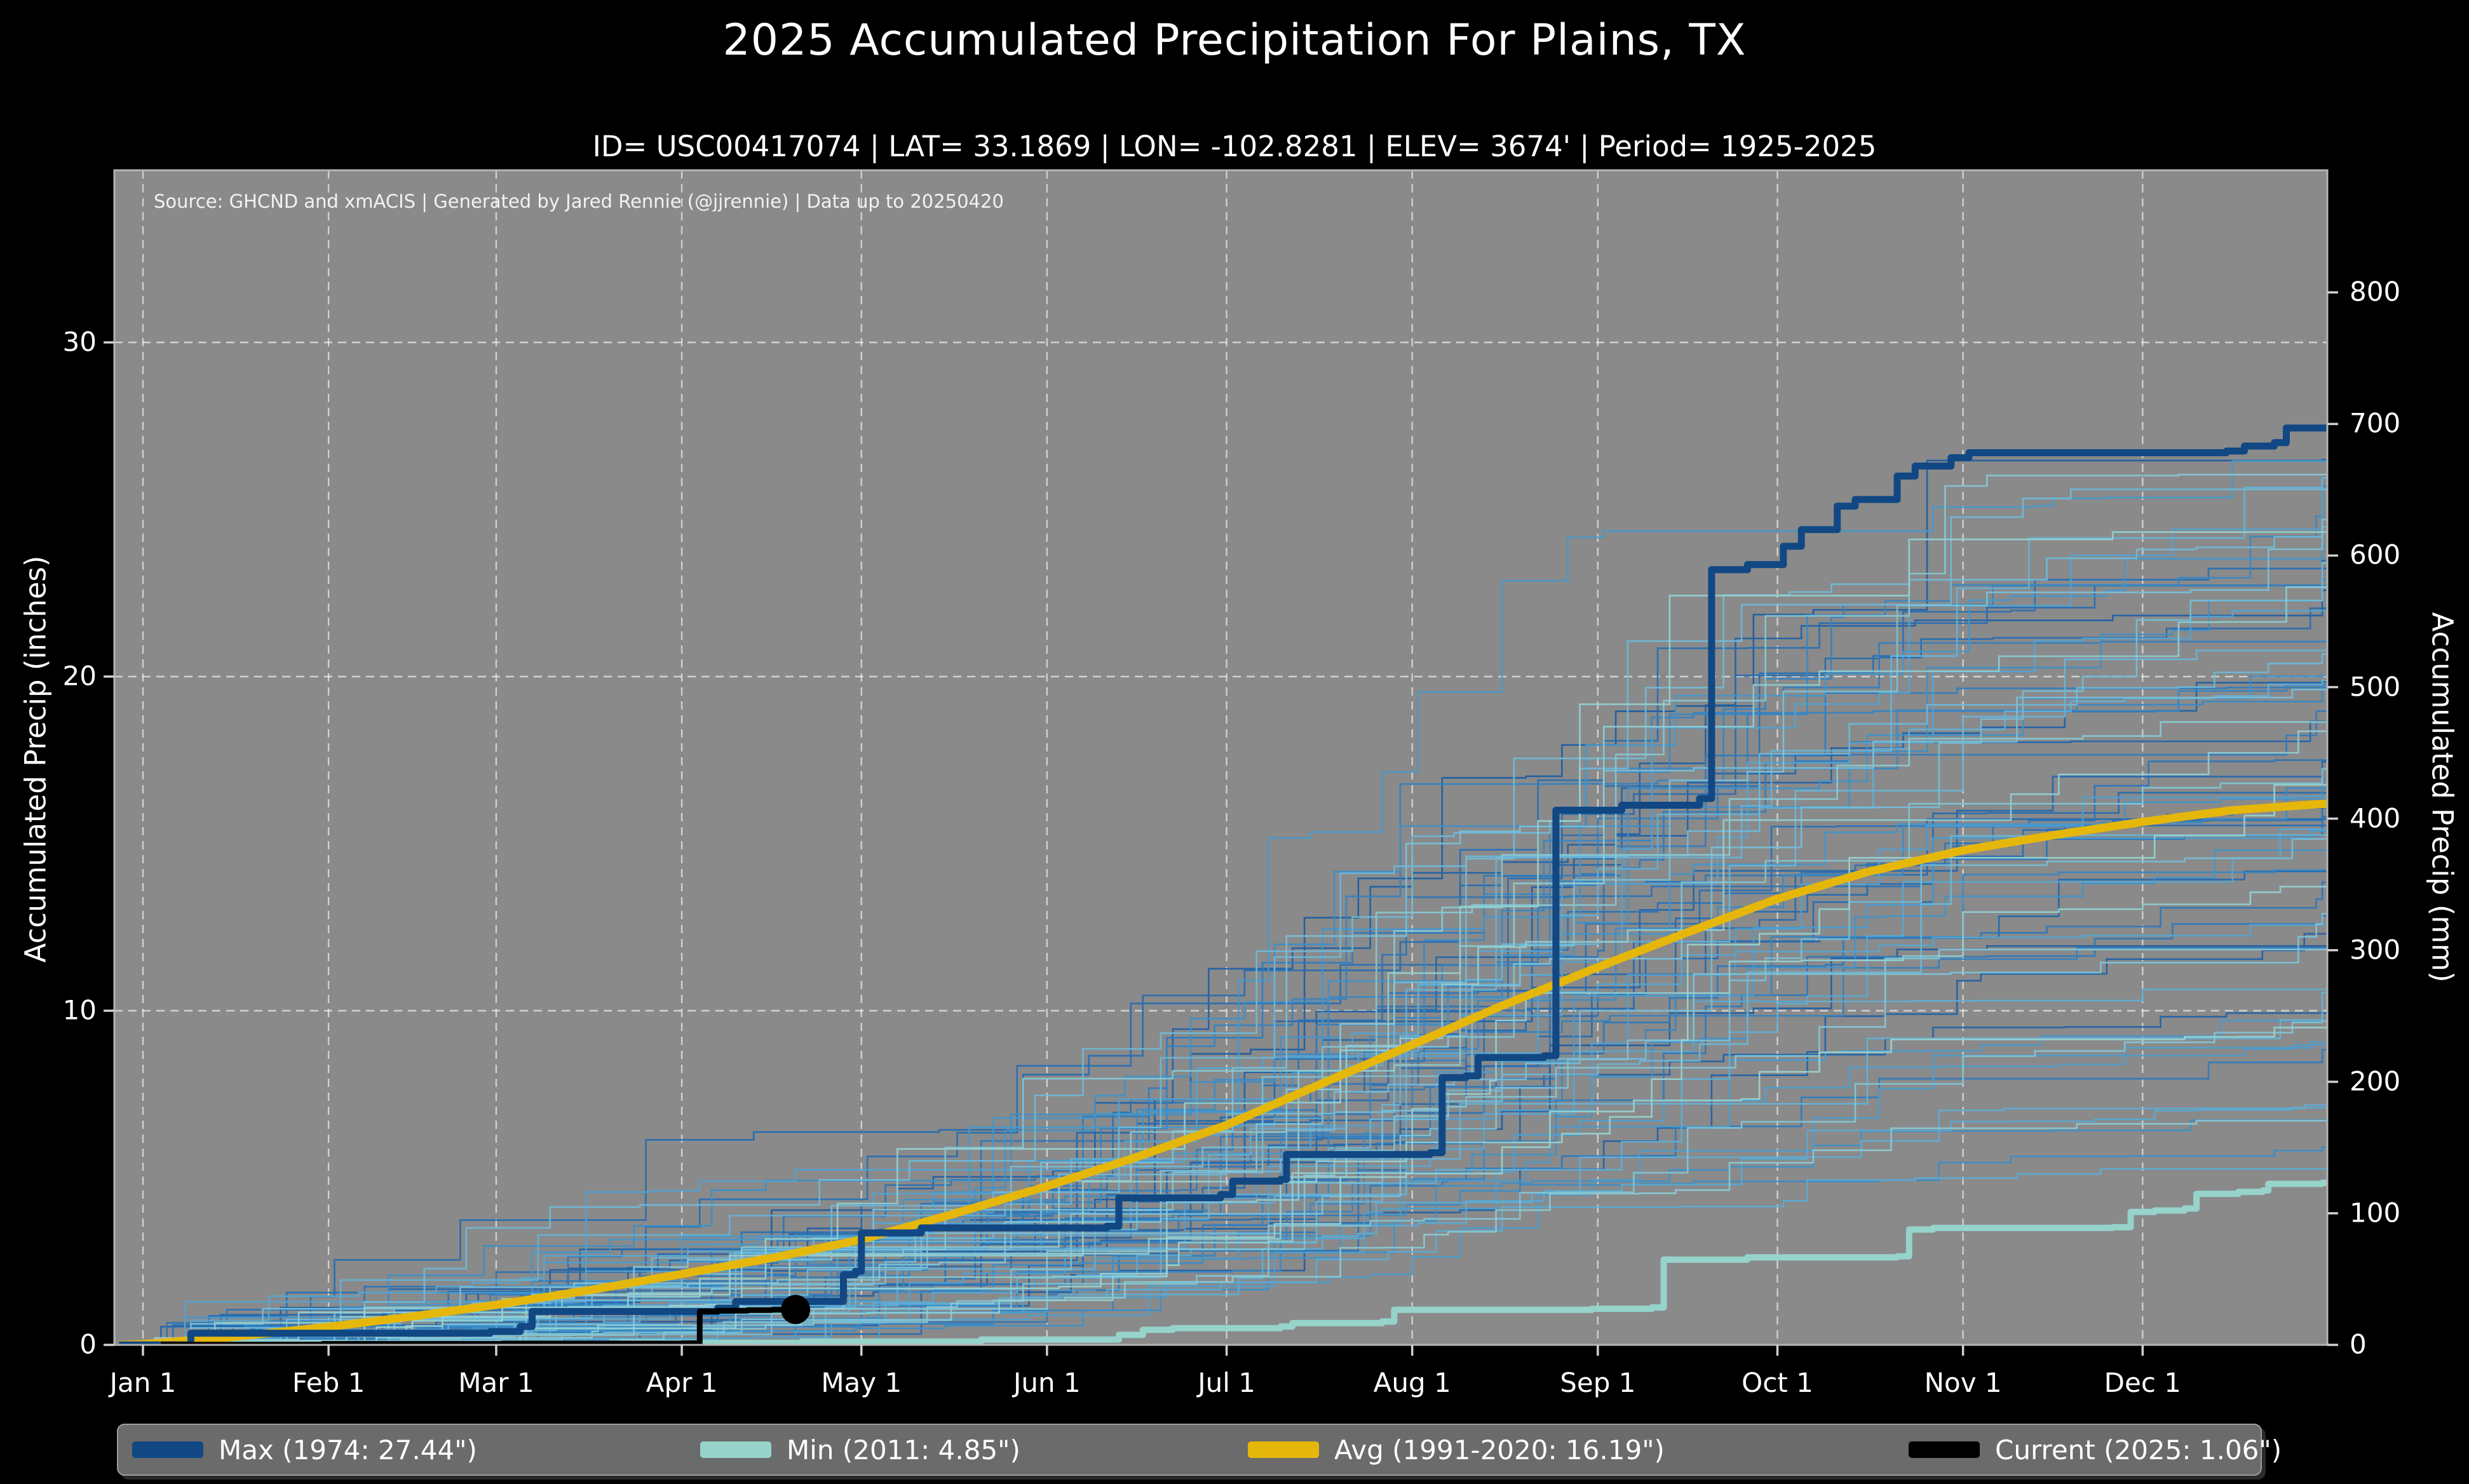 The width and height of the screenshot is (2469, 1484). Describe the element at coordinates (1598, 1383) in the screenshot. I see `x-tick-label: Sep 1` at that location.